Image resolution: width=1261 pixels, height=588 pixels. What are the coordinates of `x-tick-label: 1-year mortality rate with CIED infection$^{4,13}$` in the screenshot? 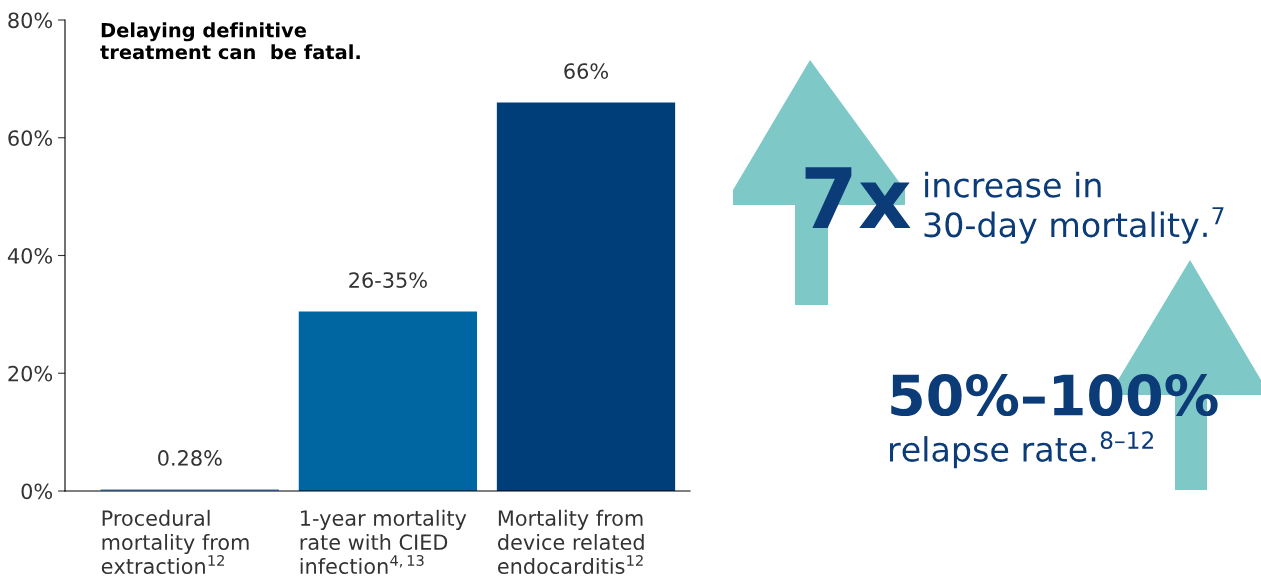 It's located at (383, 542).